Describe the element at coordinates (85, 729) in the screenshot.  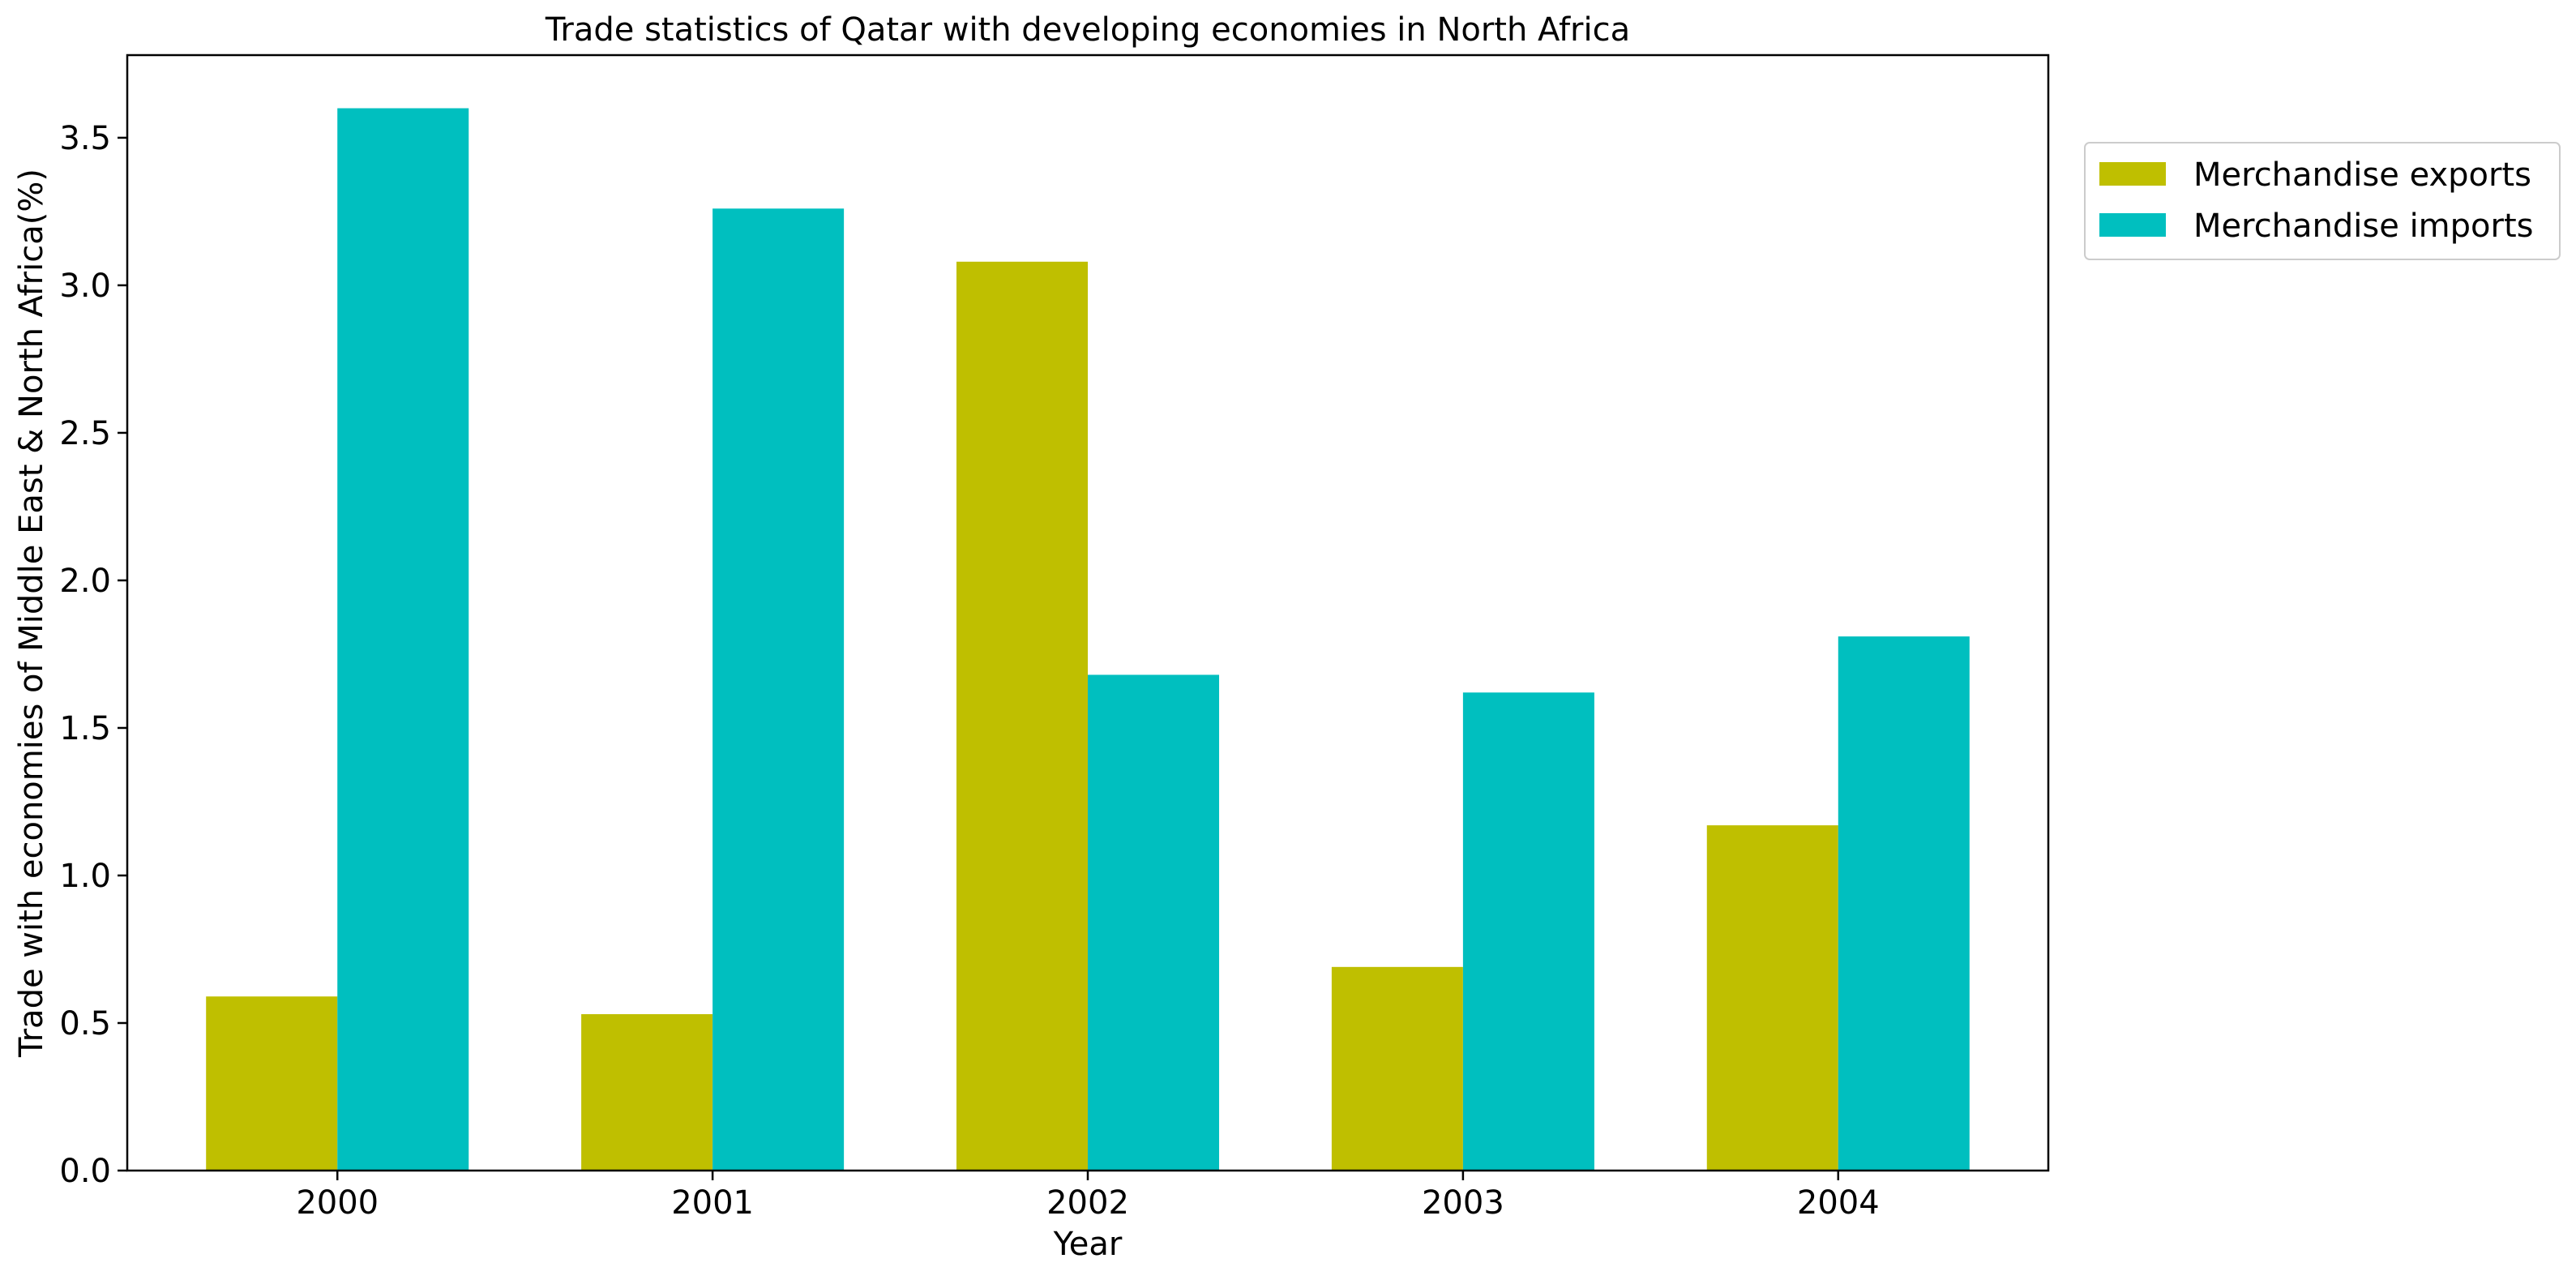
I see `y-tick-label: 1.5` at that location.